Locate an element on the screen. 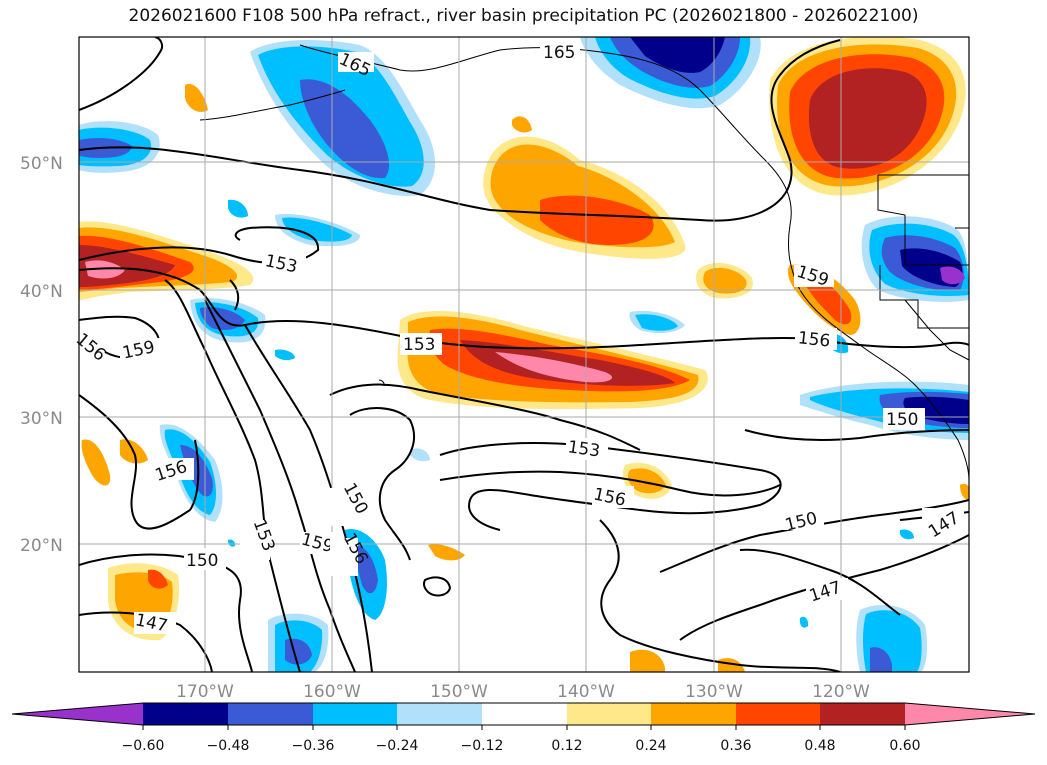 This screenshot has height=765, width=1047. colorbar-label: −0.36 is located at coordinates (313, 746).